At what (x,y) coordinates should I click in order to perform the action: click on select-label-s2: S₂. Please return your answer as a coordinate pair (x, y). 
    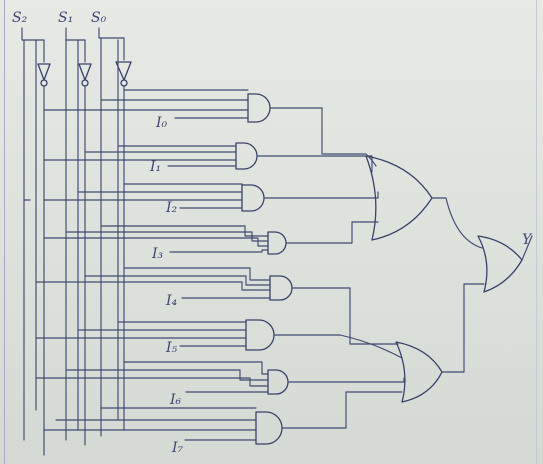
    Looking at the image, I should click on (20, 18).